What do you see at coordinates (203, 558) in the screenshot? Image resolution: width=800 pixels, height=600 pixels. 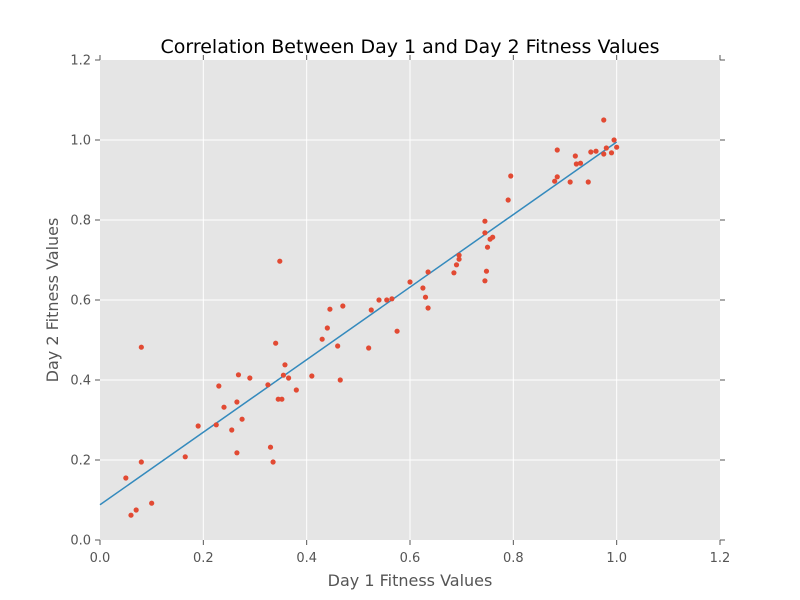 I see `x-tick-label: 0.2` at bounding box center [203, 558].